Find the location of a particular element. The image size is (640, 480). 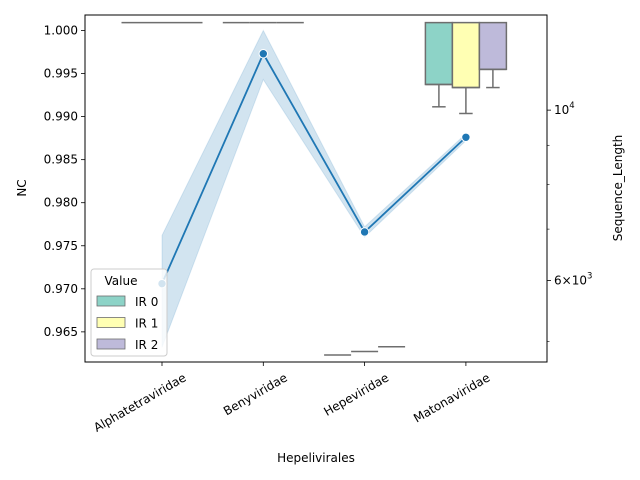

legend-label: IR 1 is located at coordinates (146, 324).